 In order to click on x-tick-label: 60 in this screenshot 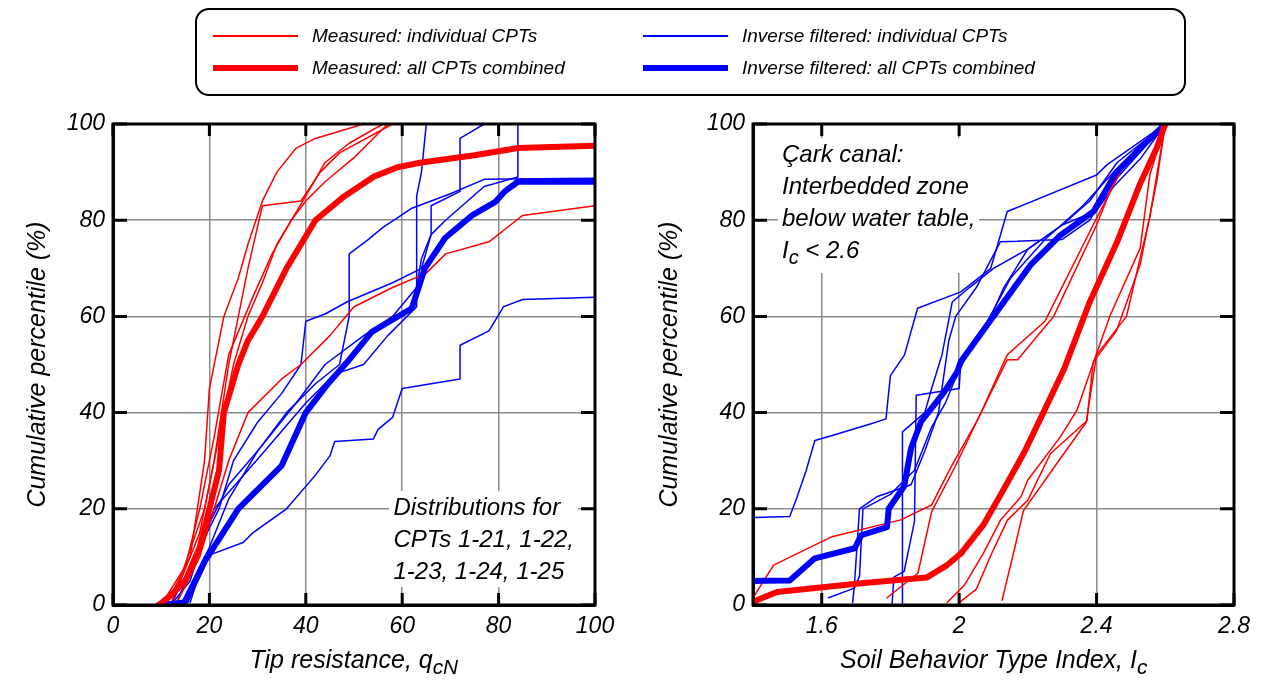, I will do `click(402, 625)`.